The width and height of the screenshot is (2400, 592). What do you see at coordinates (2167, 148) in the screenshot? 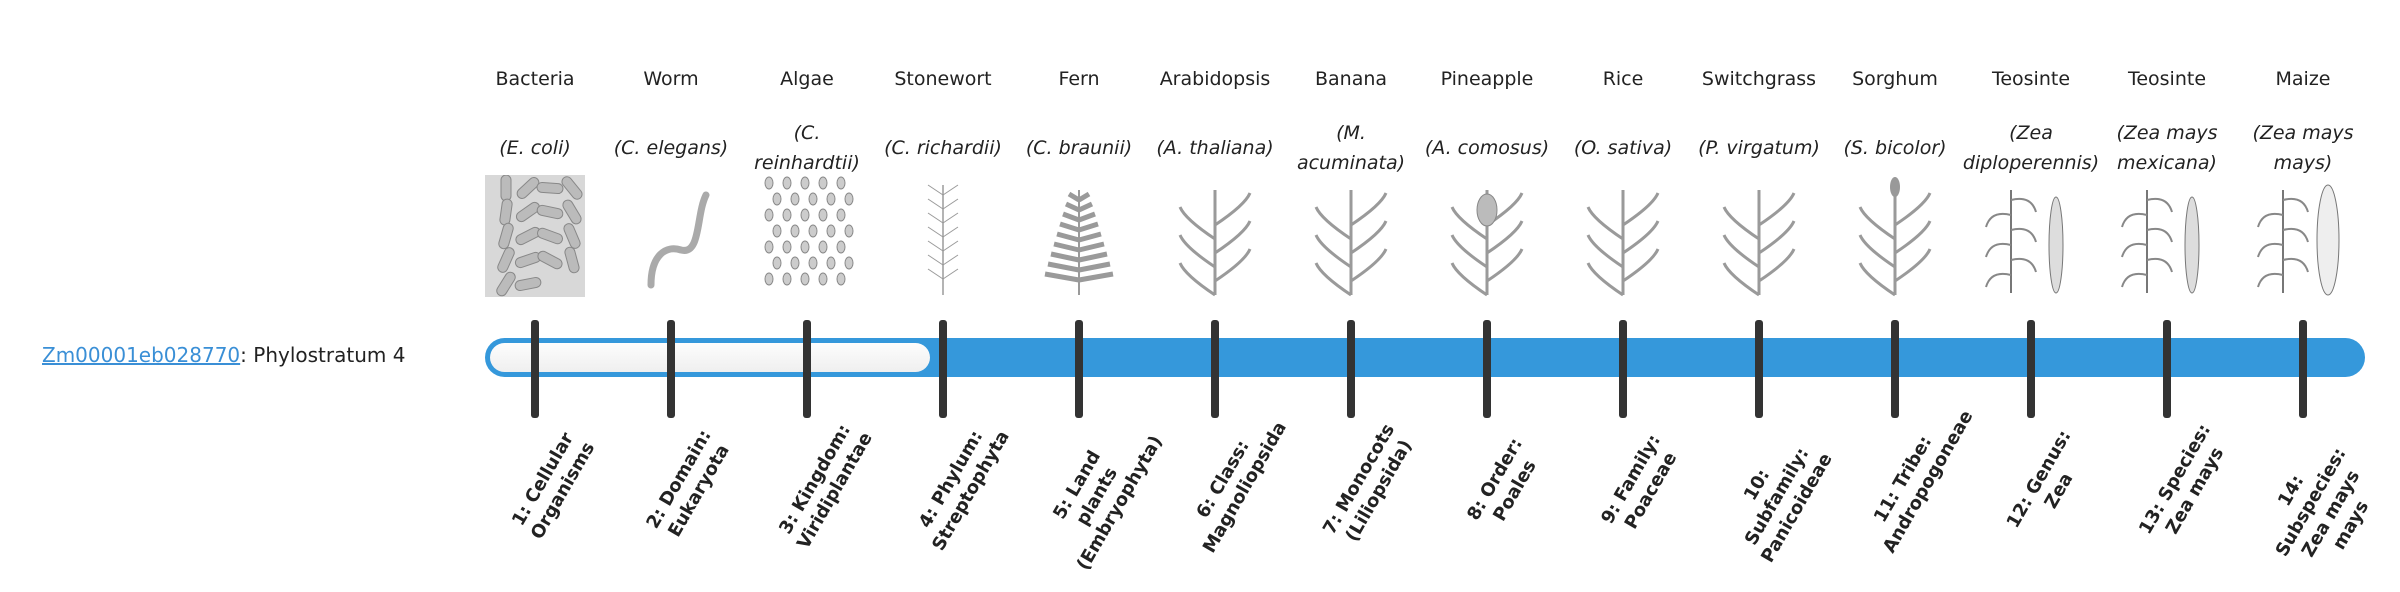
I see `organism-scientific-name: (Zea mays mexicana)` at bounding box center [2167, 148].